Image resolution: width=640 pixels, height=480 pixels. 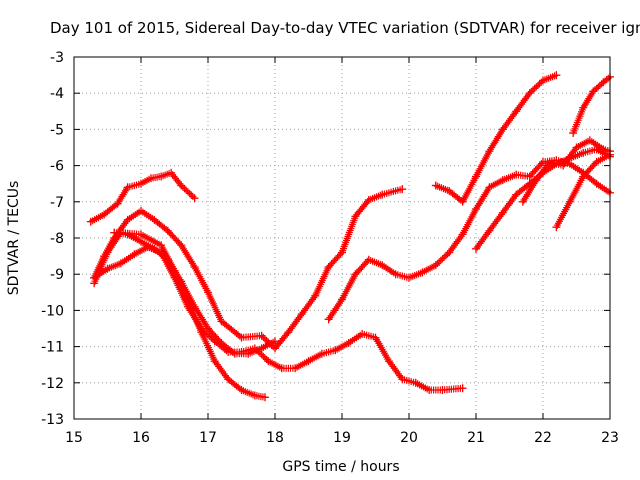 I want to click on x-tick-label: 20, so click(x=409, y=438).